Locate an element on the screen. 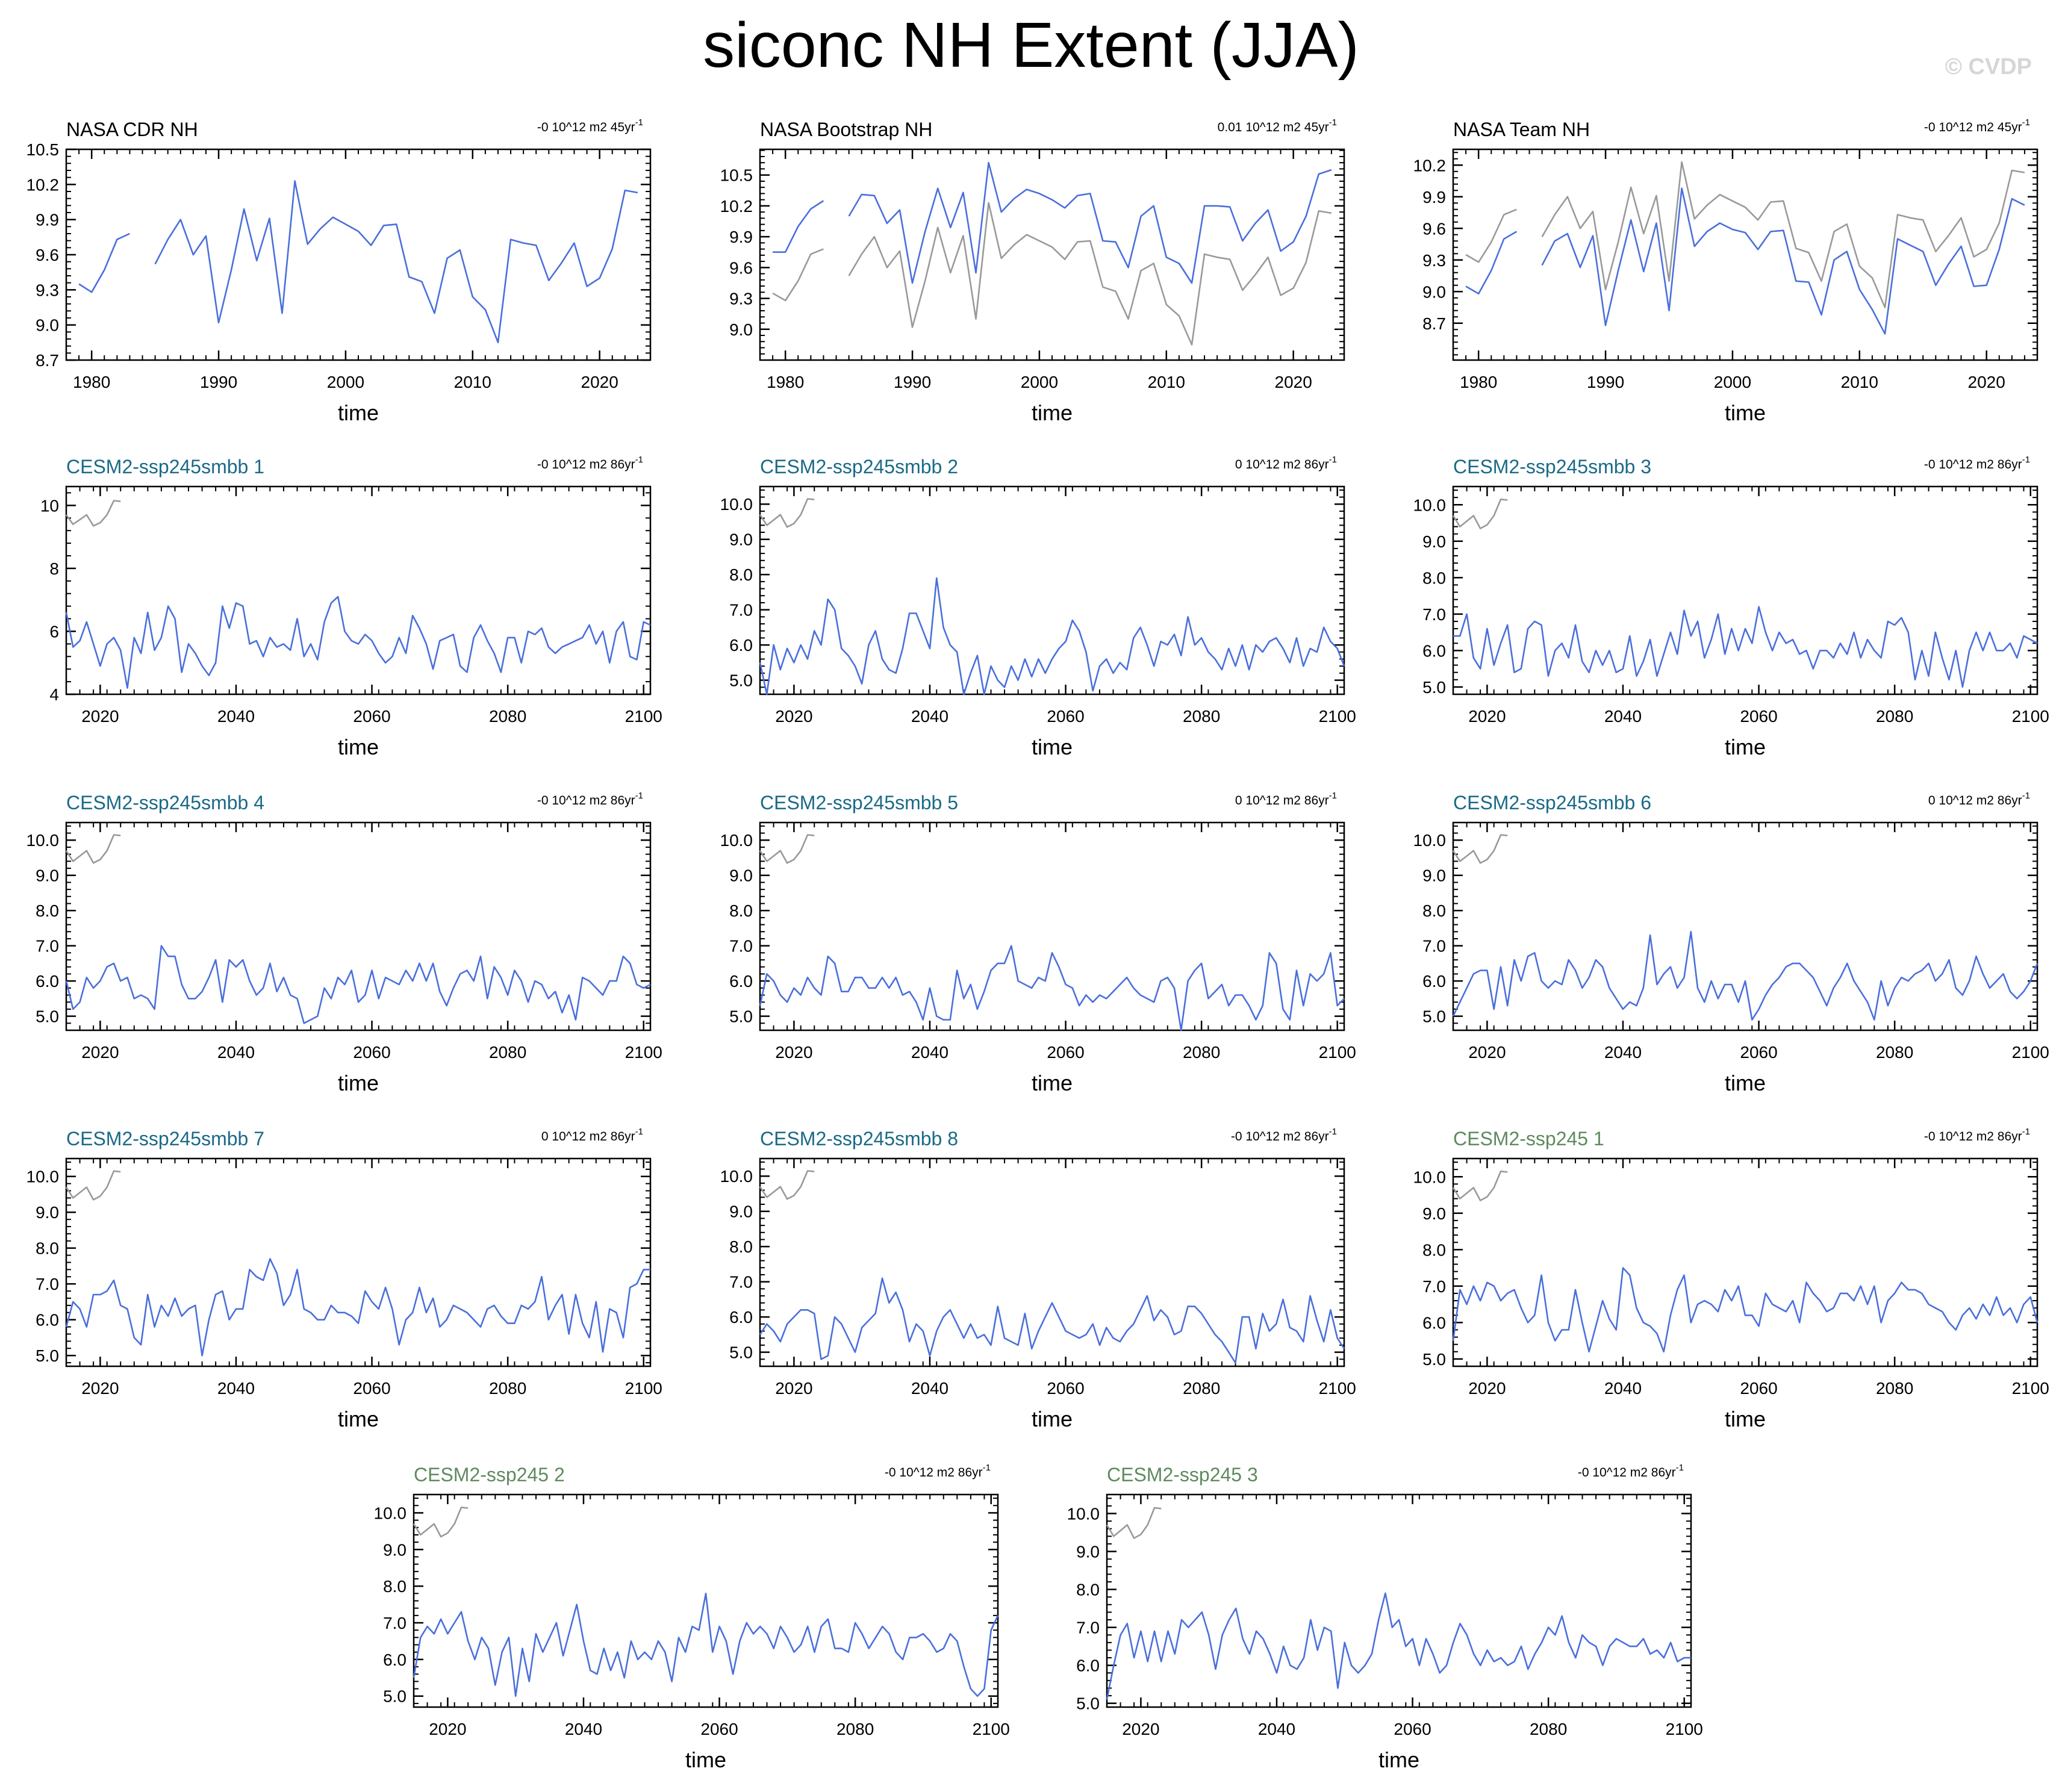 The height and width of the screenshot is (1792, 2062). x-tick-label: 1980 is located at coordinates (91, 382).